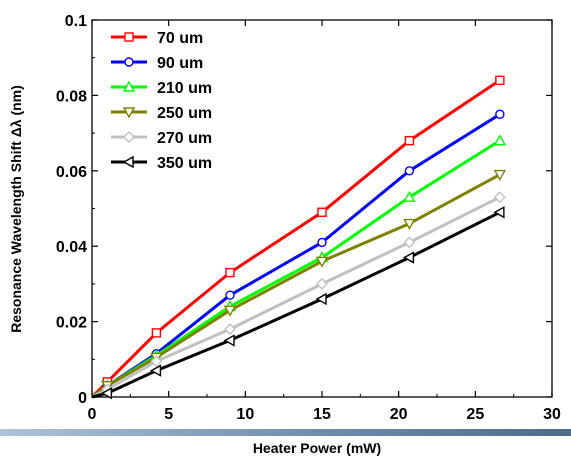 The width and height of the screenshot is (571, 466). I want to click on x-tick-label: 5, so click(168, 414).